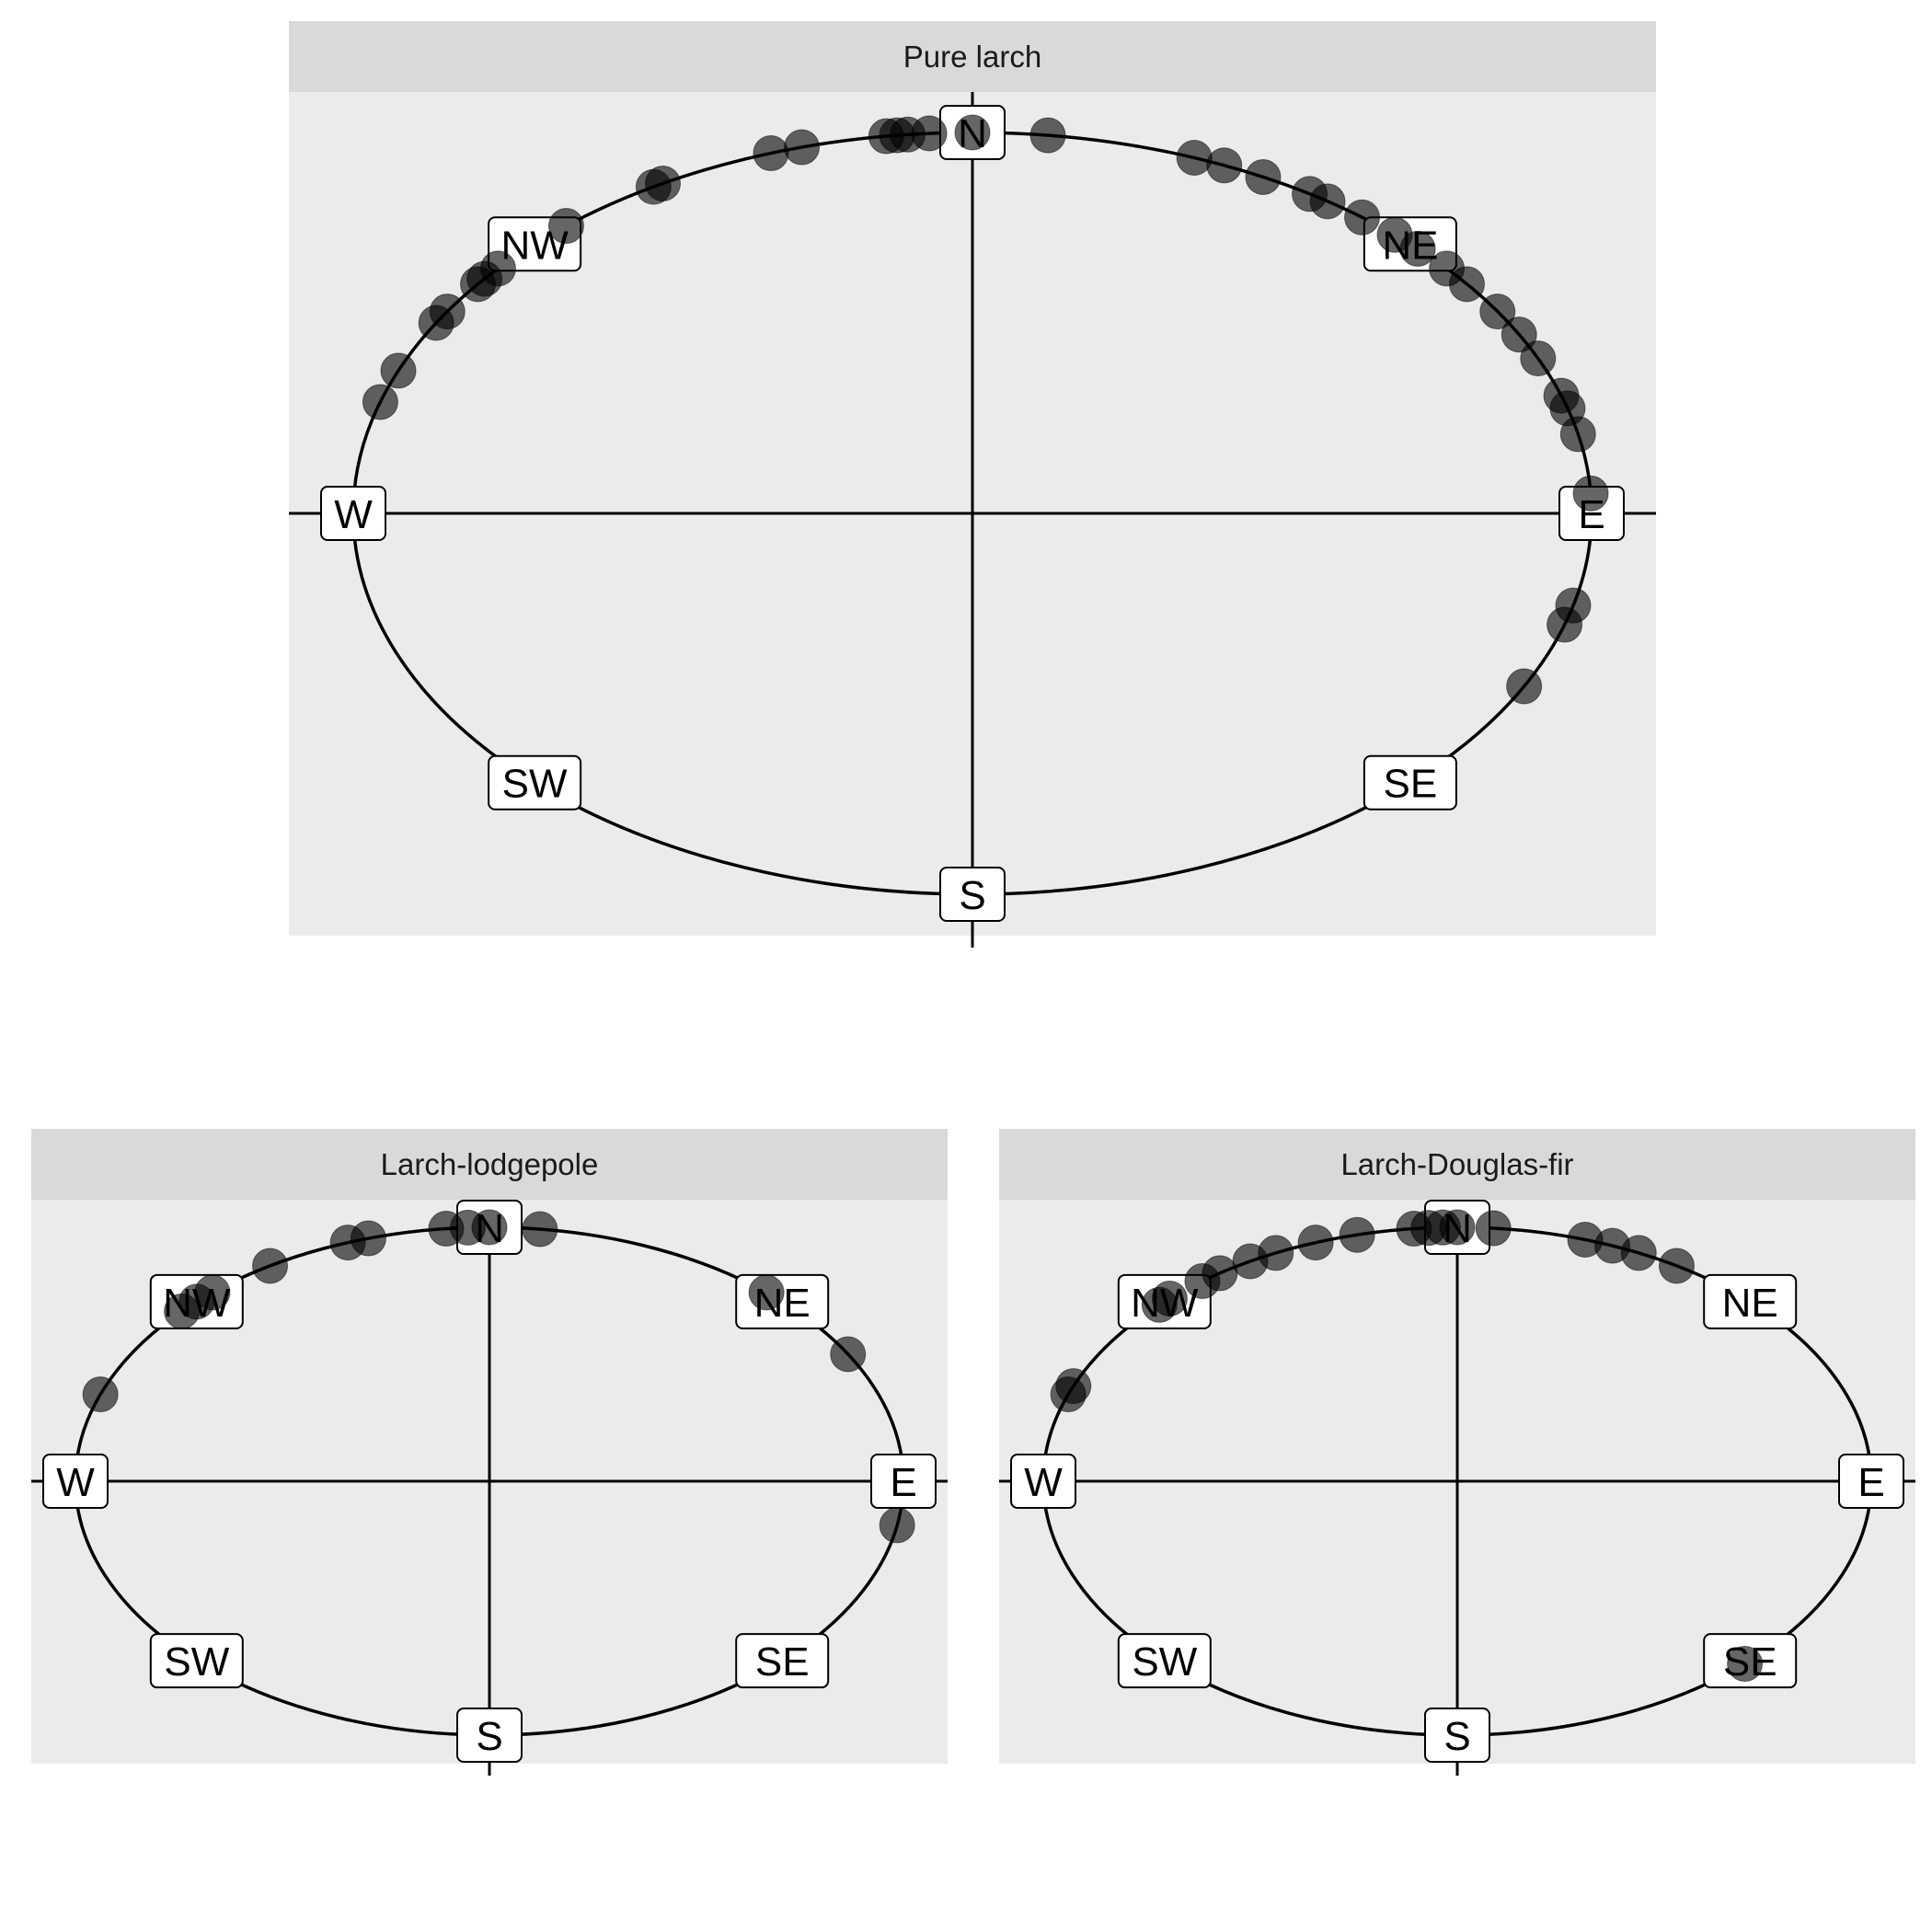  I want to click on facet-strip: Pure larch, so click(972, 56).